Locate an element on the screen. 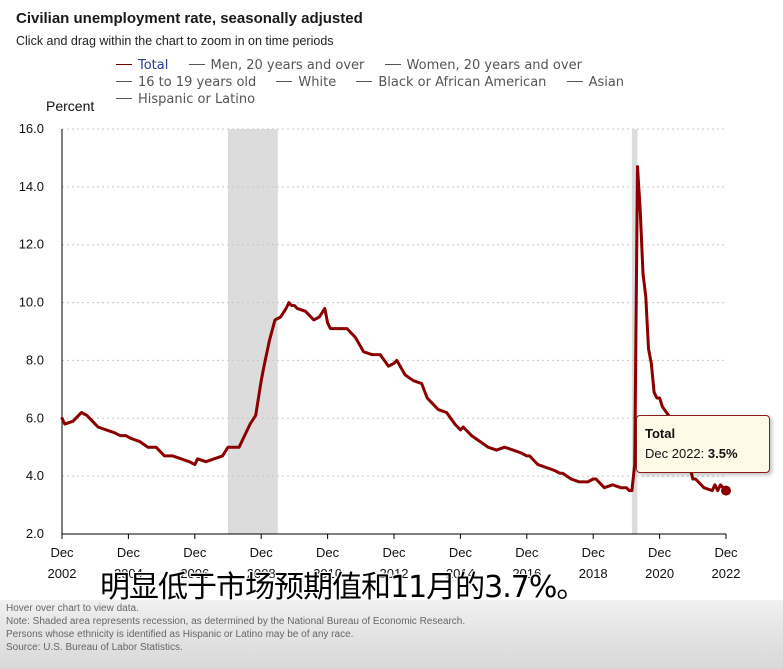 The width and height of the screenshot is (783, 669). x-tick-year-label: 2018 is located at coordinates (593, 573).